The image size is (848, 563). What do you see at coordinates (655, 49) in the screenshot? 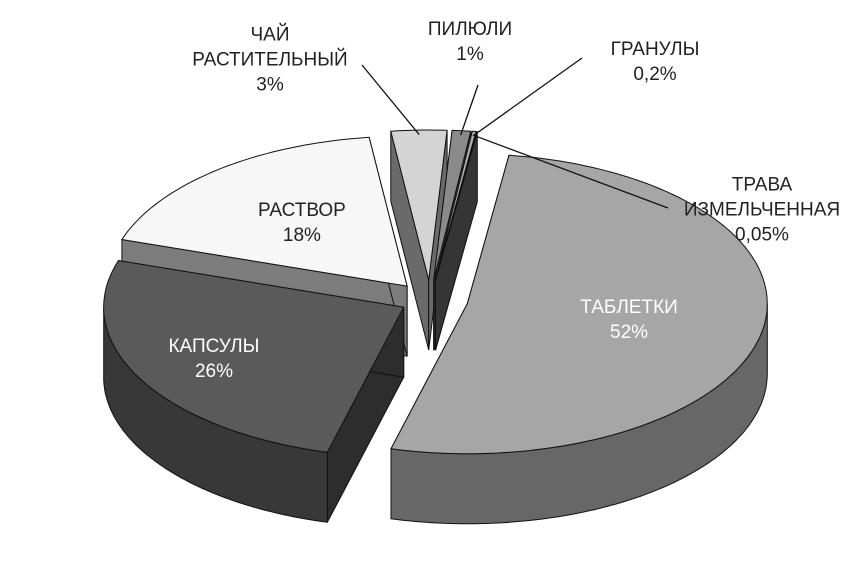
I see `category-label: ГРАНУЛЫ` at bounding box center [655, 49].